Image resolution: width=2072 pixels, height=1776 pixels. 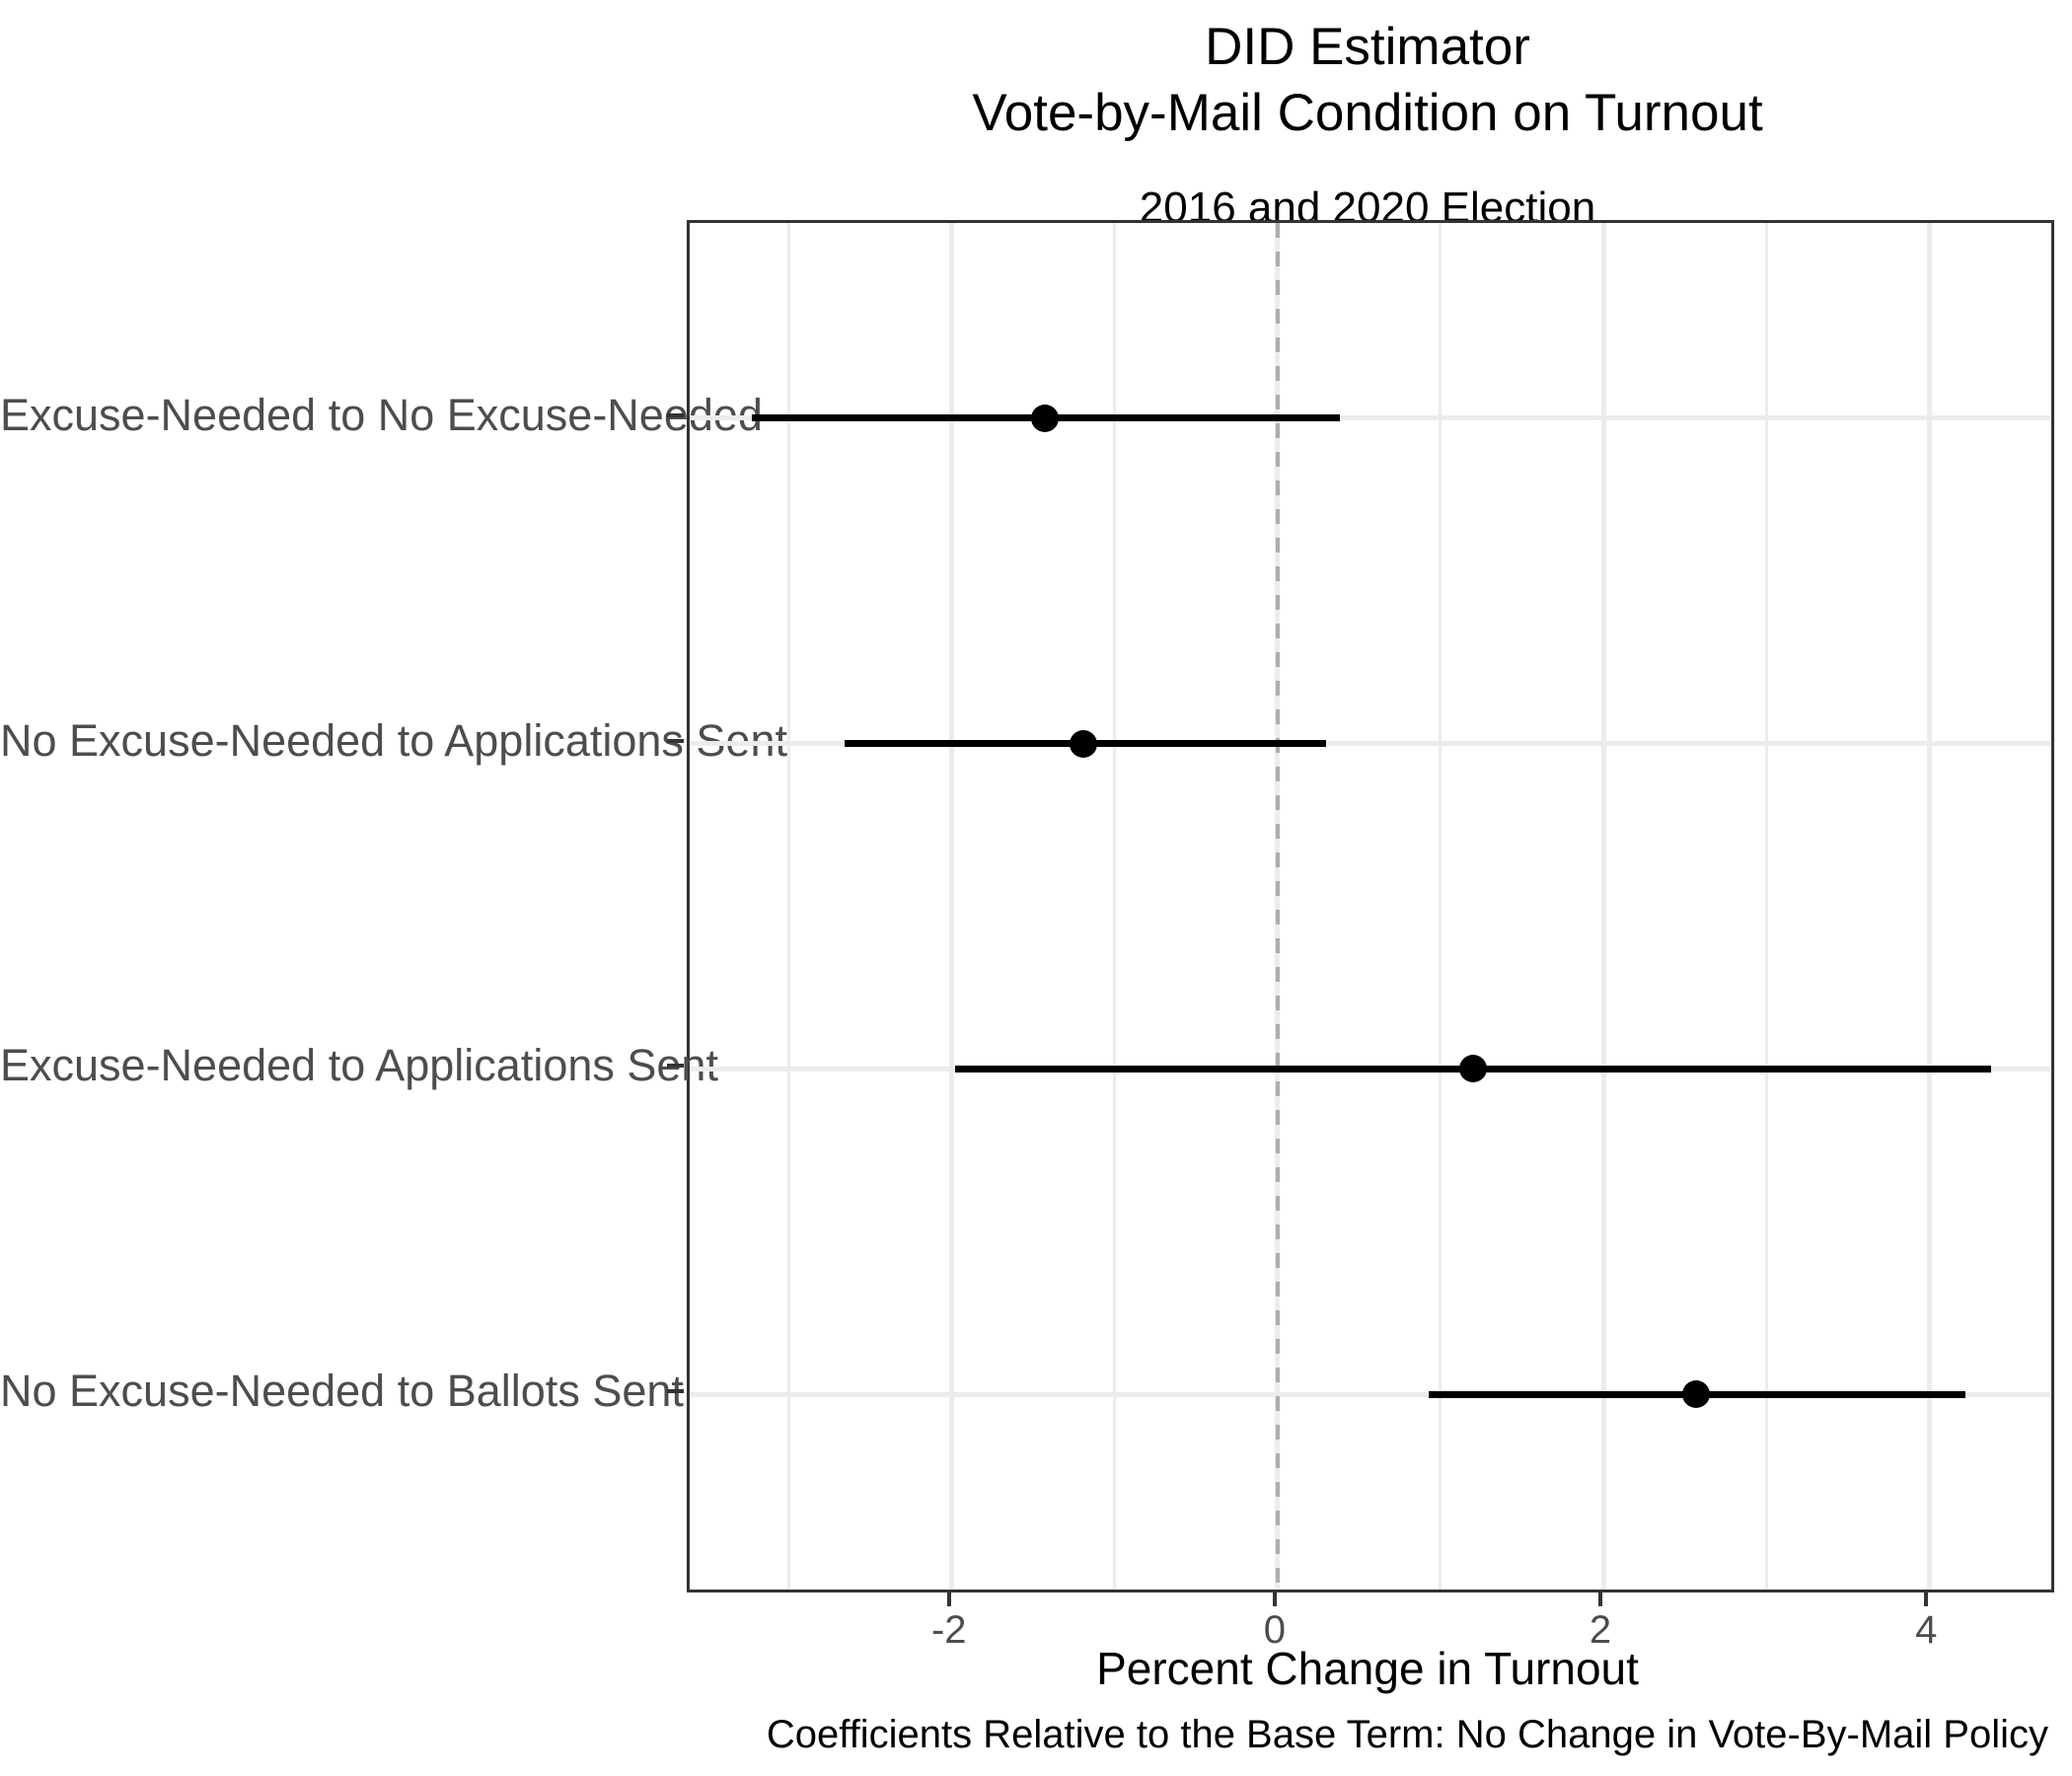 What do you see at coordinates (1367, 113) in the screenshot?
I see `plot-title-line2: Vote-by-Mail Condition on Turnout` at bounding box center [1367, 113].